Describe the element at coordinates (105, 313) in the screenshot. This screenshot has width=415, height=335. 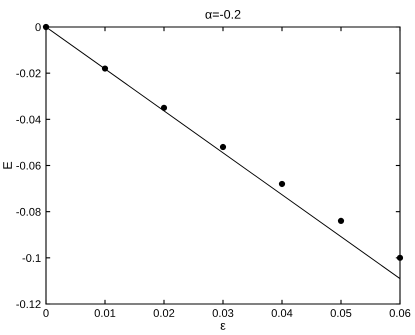
I see `x-tick-label: 0.01` at that location.